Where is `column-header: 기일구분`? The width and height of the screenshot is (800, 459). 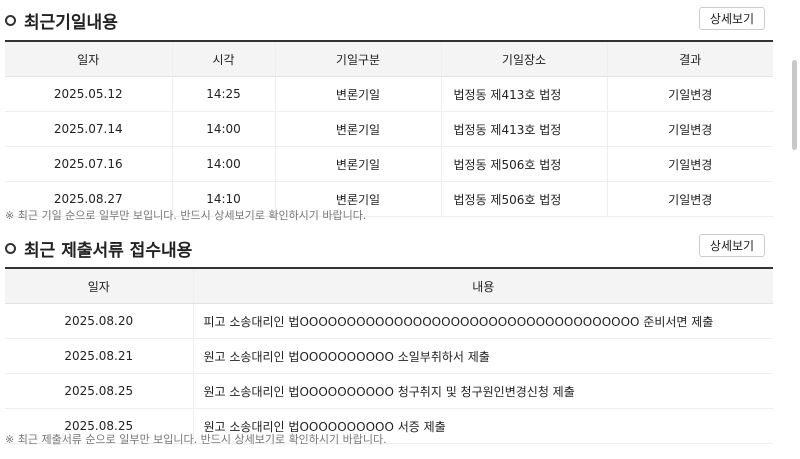
column-header: 기일구분 is located at coordinates (357, 59).